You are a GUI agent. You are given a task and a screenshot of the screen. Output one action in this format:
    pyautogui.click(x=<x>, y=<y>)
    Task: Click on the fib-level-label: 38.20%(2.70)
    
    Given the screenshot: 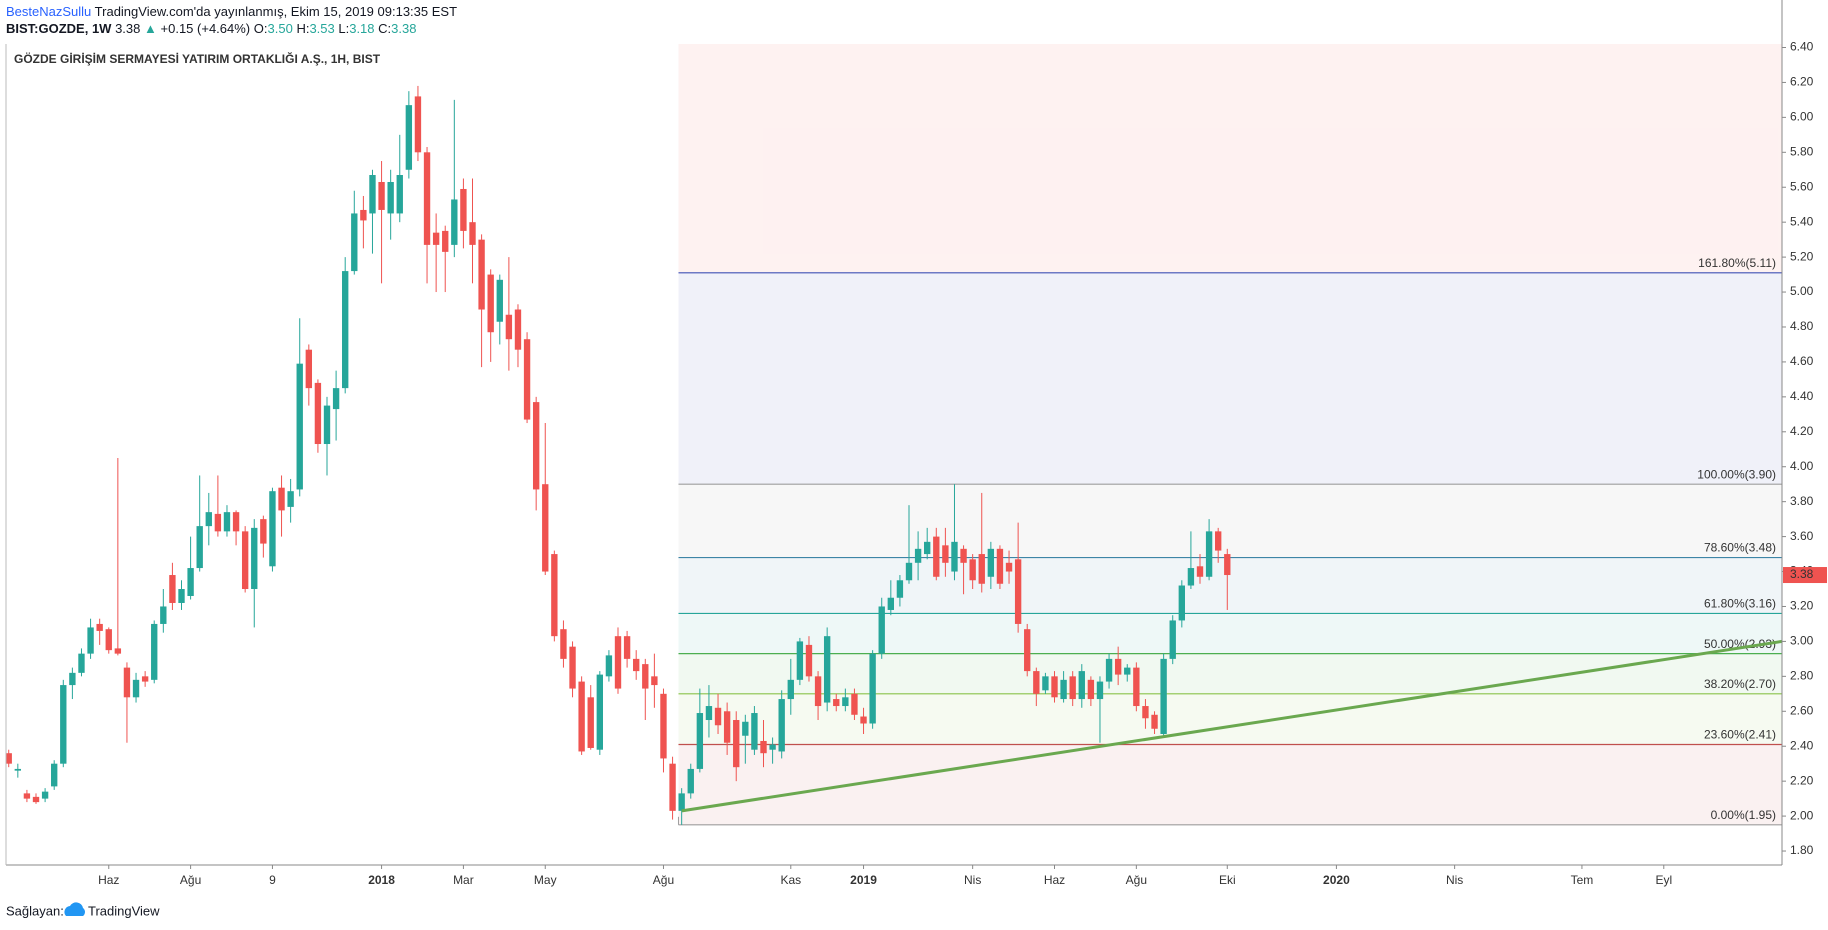 What is the action you would take?
    pyautogui.click(x=1740, y=684)
    